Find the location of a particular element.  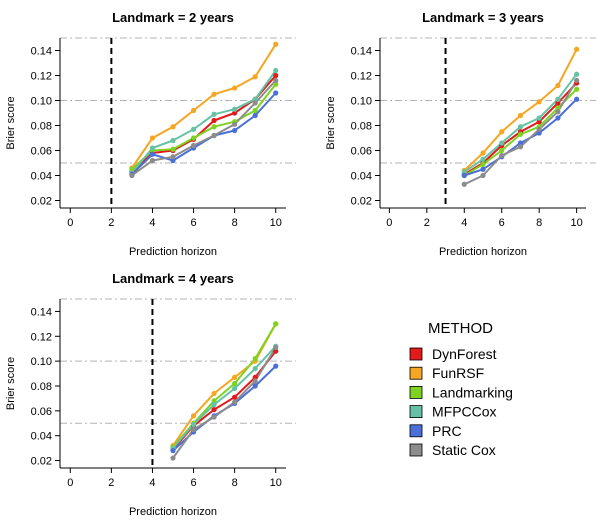

series-line-prc is located at coordinates (204, 134).